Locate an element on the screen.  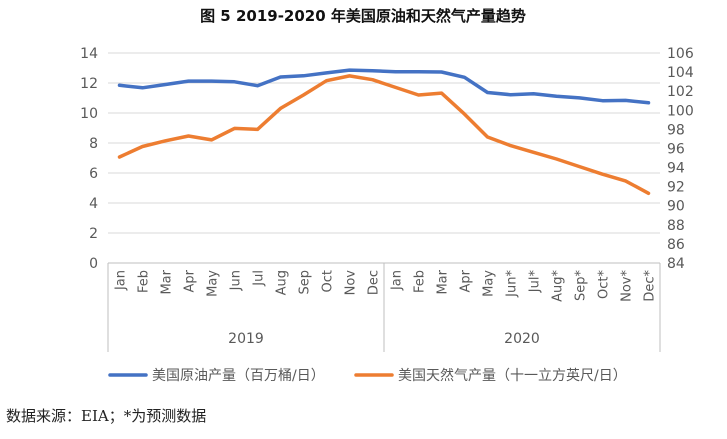
x-tick-label: Oct is located at coordinates (328, 281).